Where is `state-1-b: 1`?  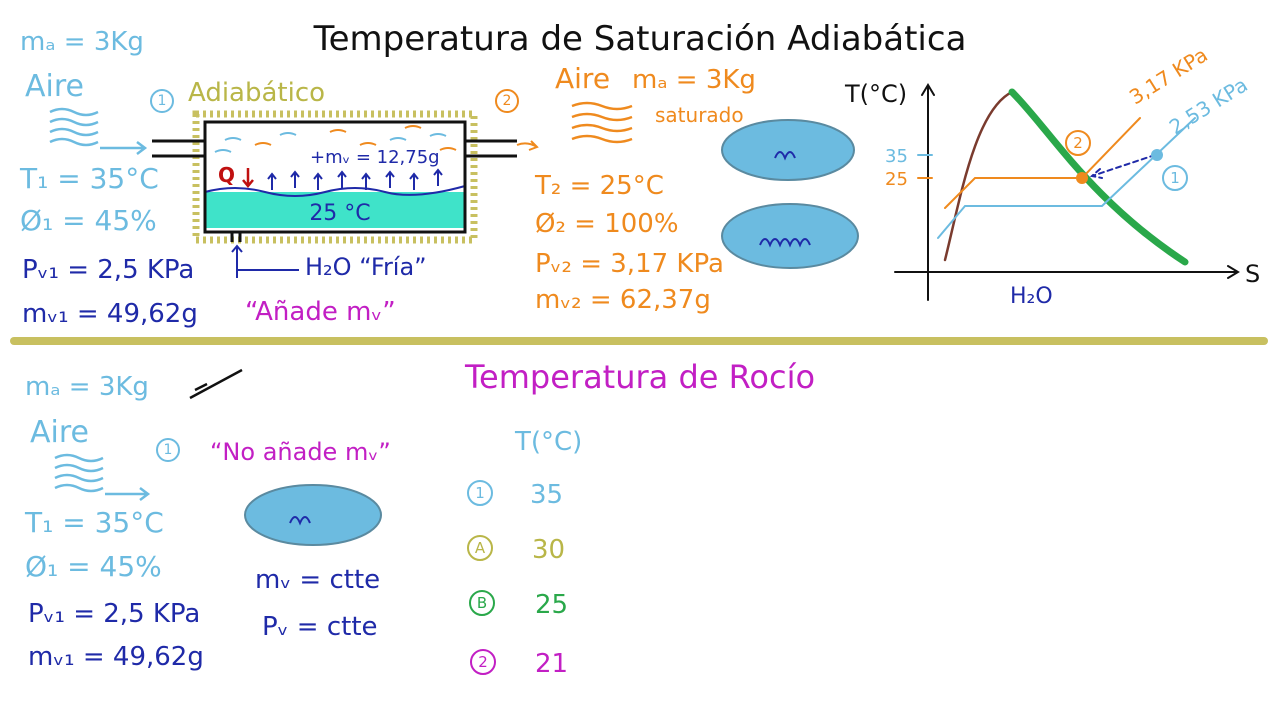
state-1-b: 1 is located at coordinates (168, 450).